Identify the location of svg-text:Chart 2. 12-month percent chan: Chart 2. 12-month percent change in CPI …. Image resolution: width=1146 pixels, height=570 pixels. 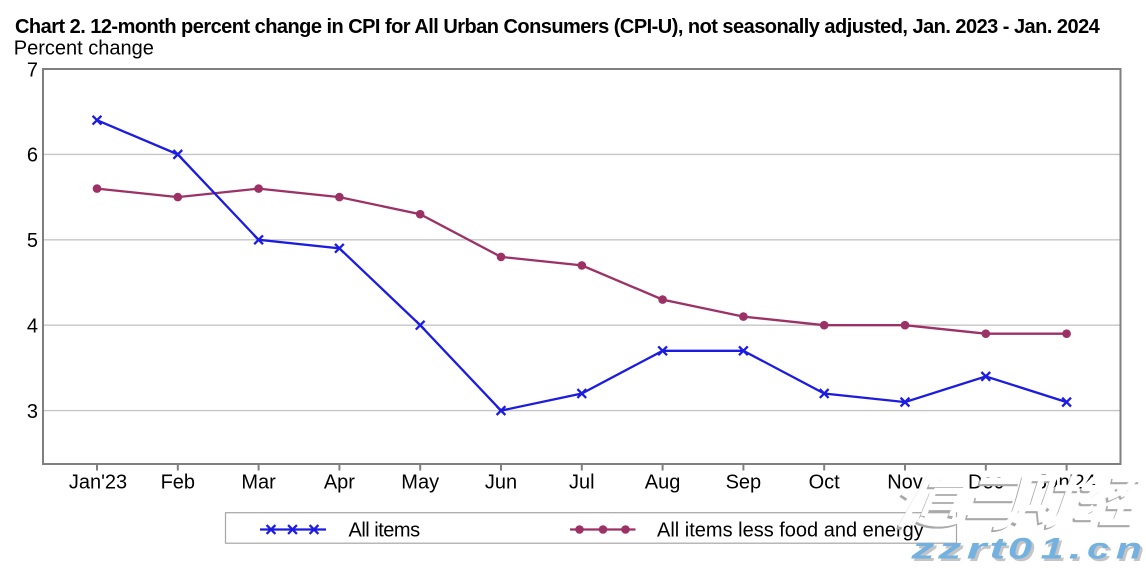
(558, 27).